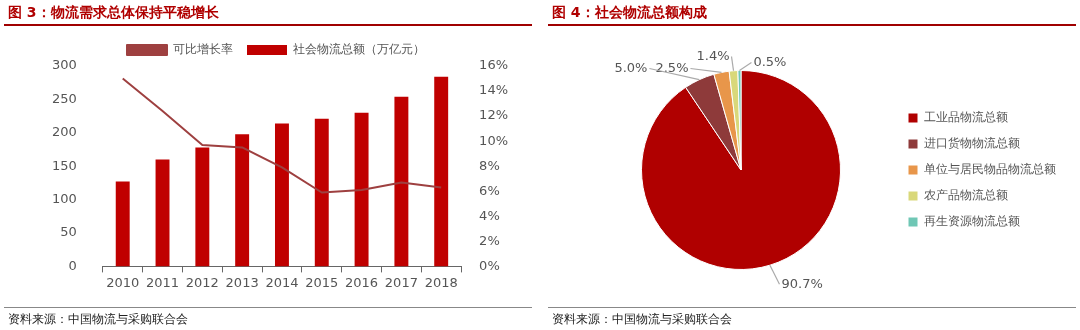 This screenshot has width=1080, height=330. What do you see at coordinates (770, 61) in the screenshot?
I see `data-label: 0.5%` at bounding box center [770, 61].